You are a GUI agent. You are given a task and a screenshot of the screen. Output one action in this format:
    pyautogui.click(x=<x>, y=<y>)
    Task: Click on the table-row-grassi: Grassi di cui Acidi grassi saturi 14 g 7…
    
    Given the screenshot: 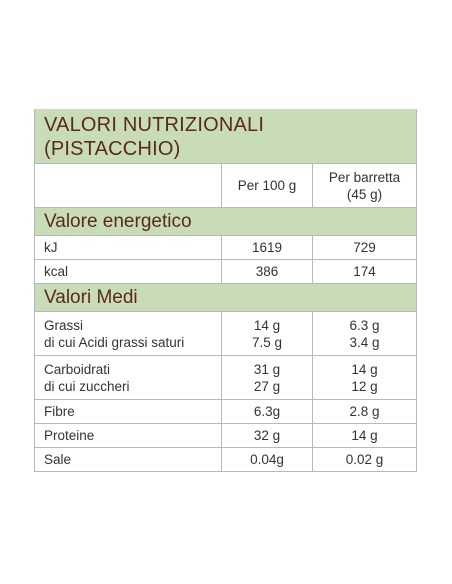 What is the action you would take?
    pyautogui.click(x=225, y=333)
    